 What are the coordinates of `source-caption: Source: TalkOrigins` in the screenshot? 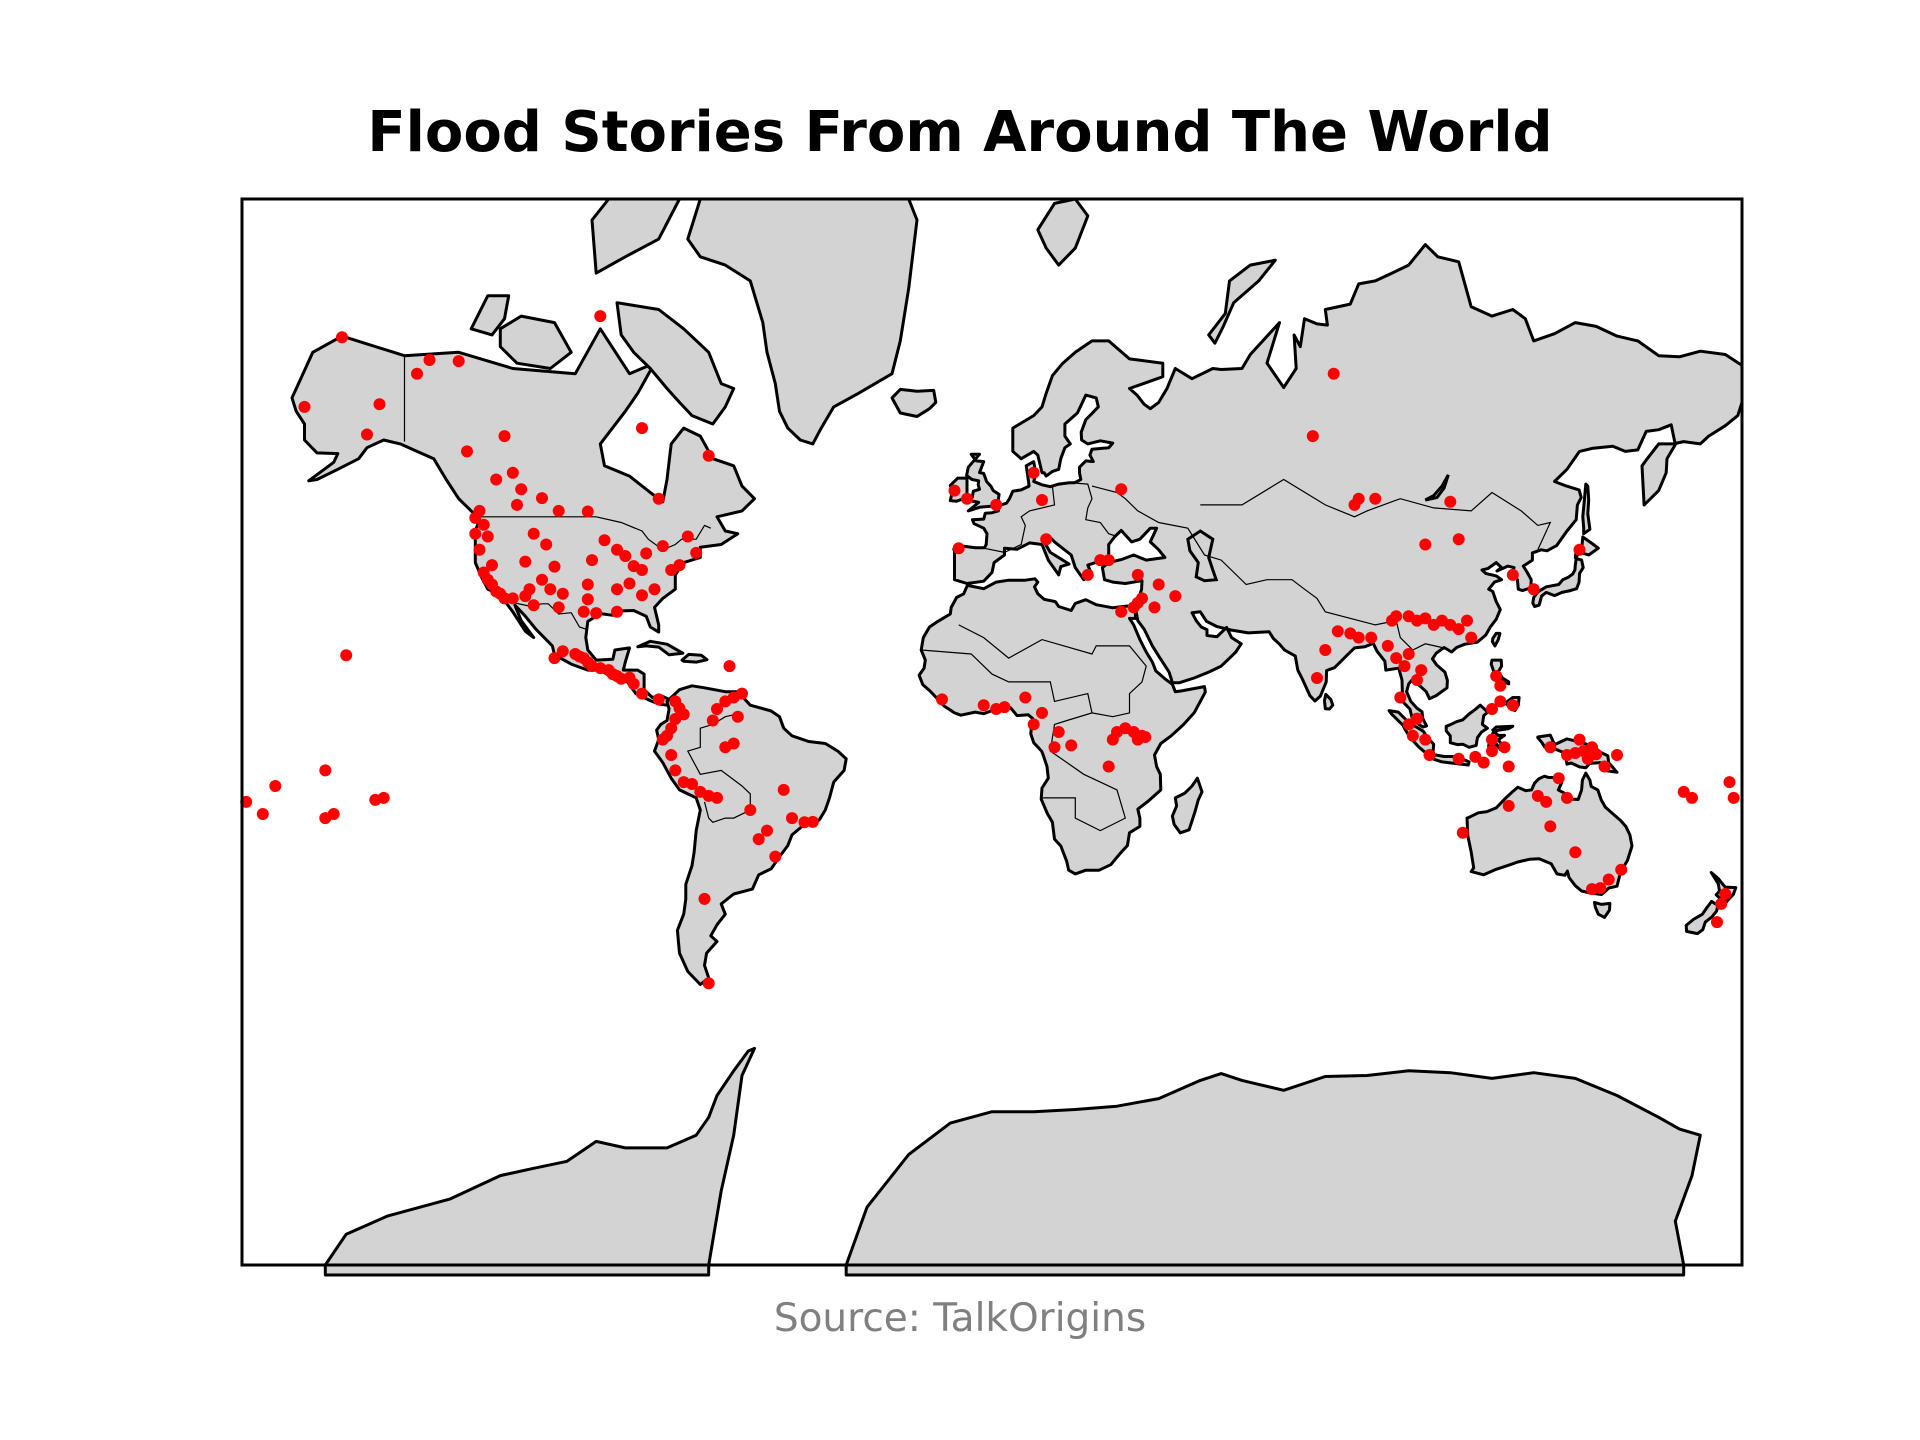 It's located at (960, 1318).